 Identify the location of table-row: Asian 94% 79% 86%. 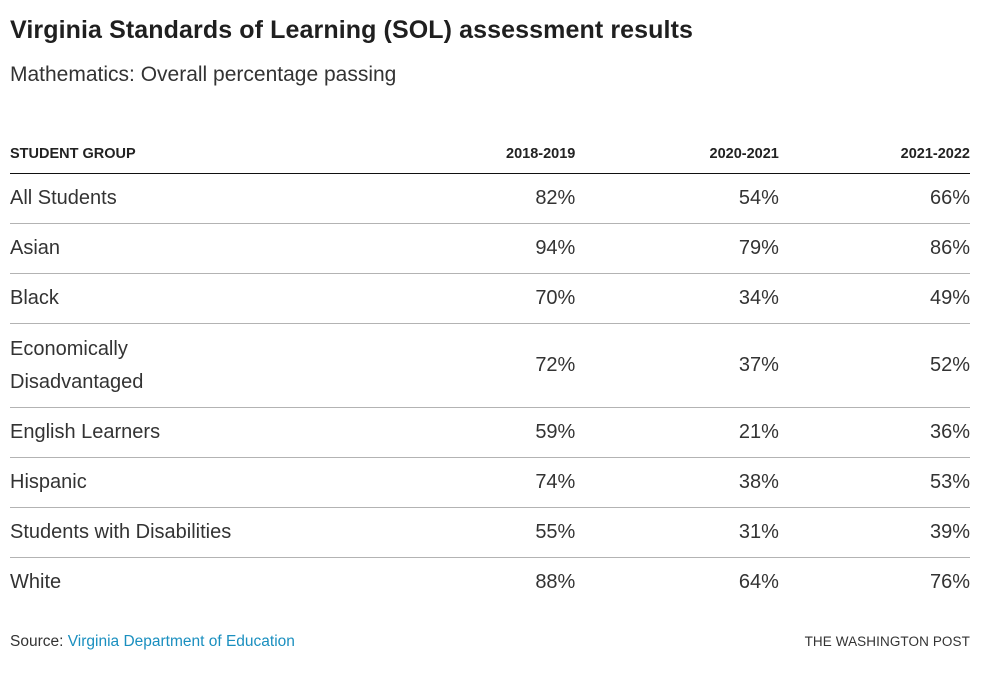
(490, 248).